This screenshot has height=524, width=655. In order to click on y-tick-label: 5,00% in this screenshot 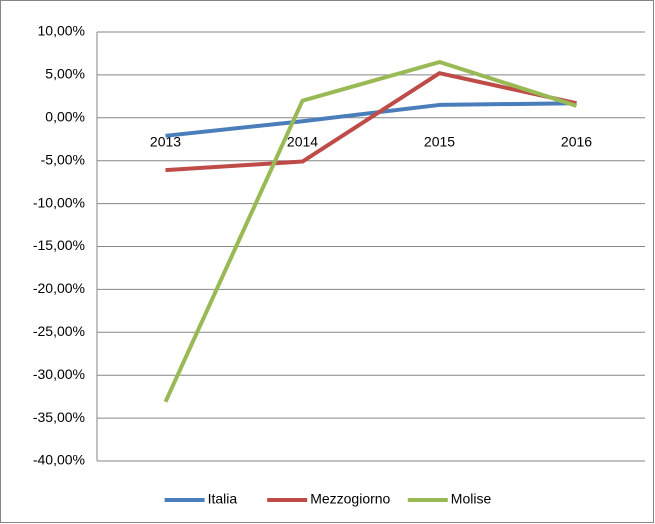, I will do `click(65, 74)`.